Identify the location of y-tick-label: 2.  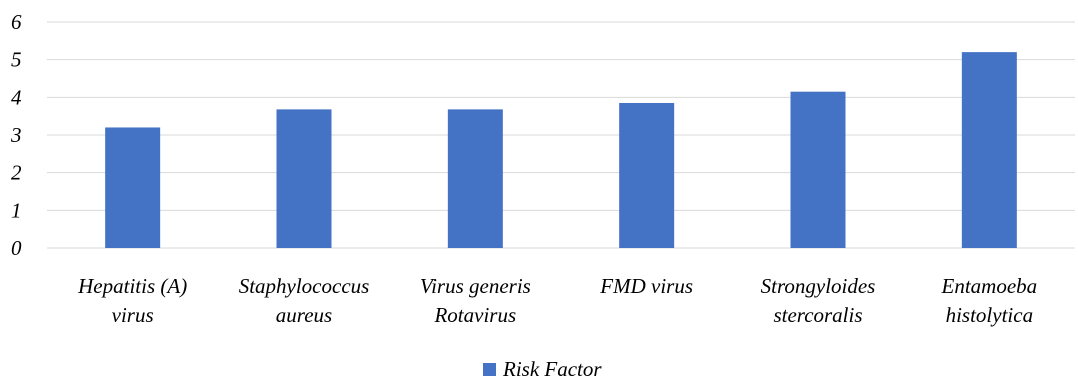
(16, 173).